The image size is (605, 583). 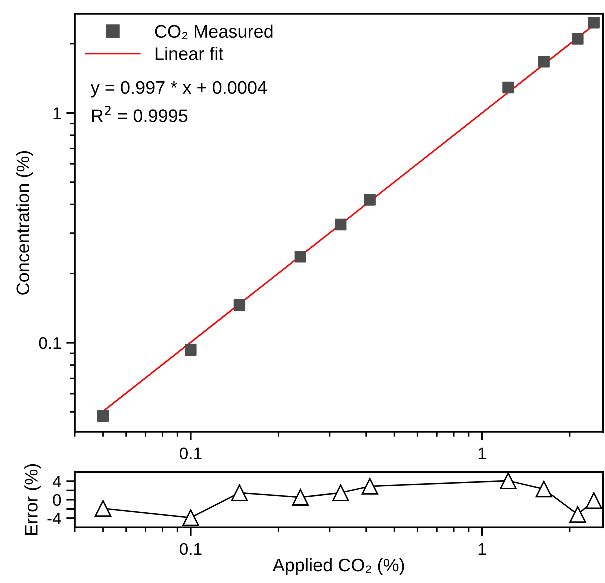 I want to click on y-tick-label: -4, so click(x=55, y=518).